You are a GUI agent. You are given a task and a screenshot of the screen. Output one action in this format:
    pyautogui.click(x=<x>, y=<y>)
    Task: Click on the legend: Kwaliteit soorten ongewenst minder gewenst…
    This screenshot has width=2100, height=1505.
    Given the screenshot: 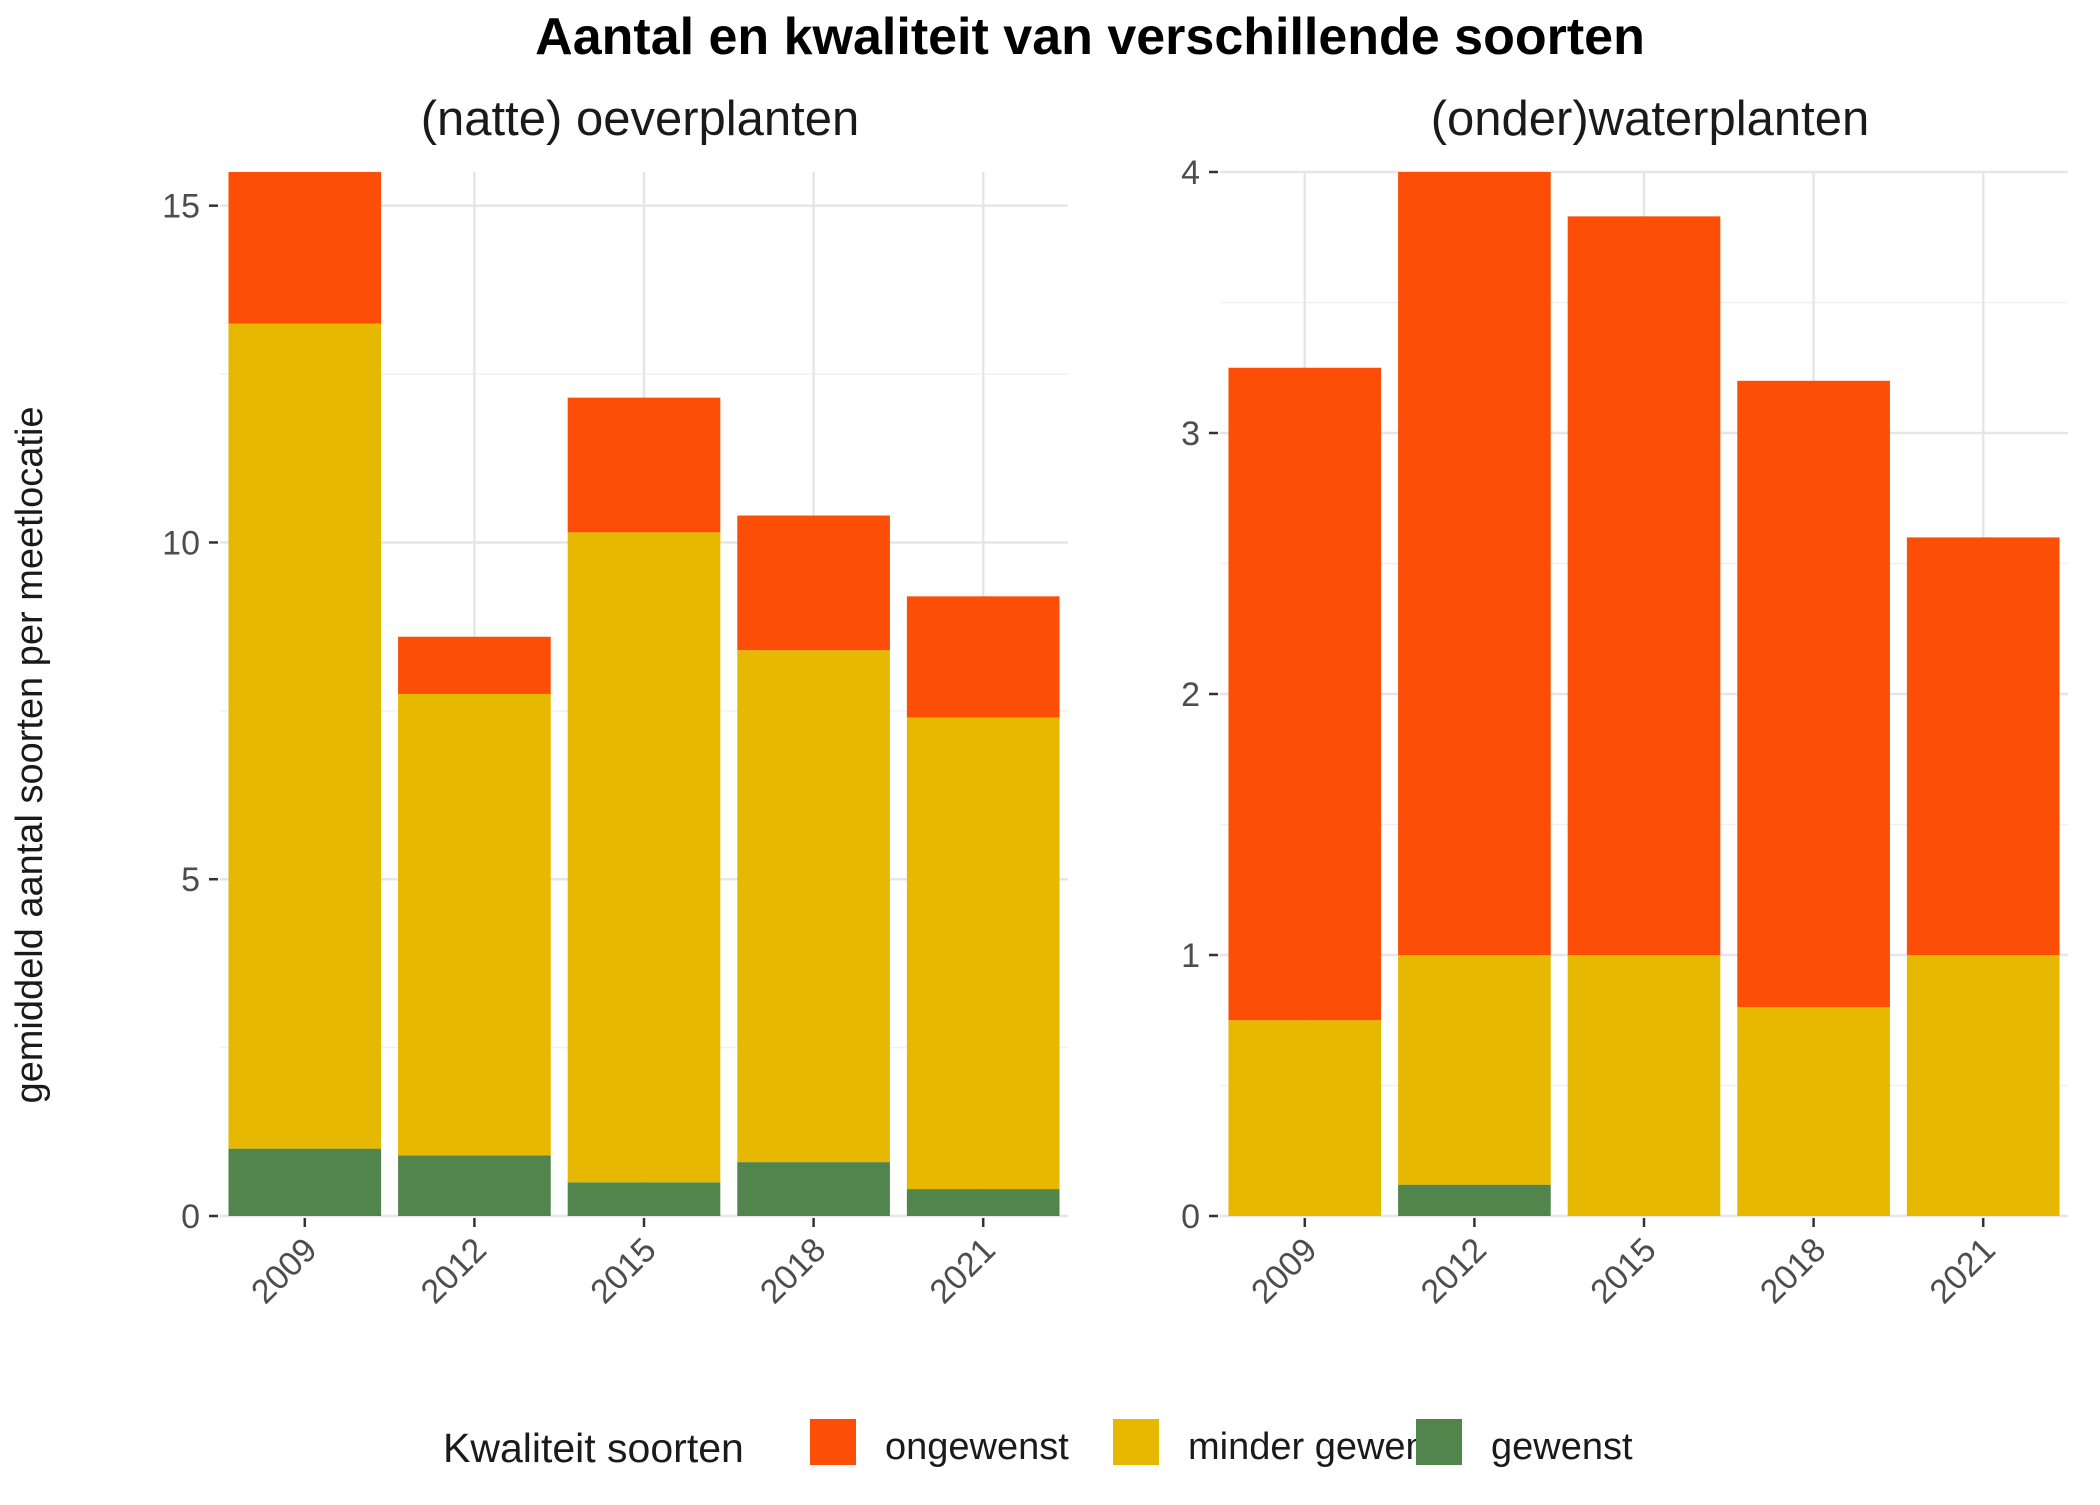 What is the action you would take?
    pyautogui.click(x=1038, y=1445)
    